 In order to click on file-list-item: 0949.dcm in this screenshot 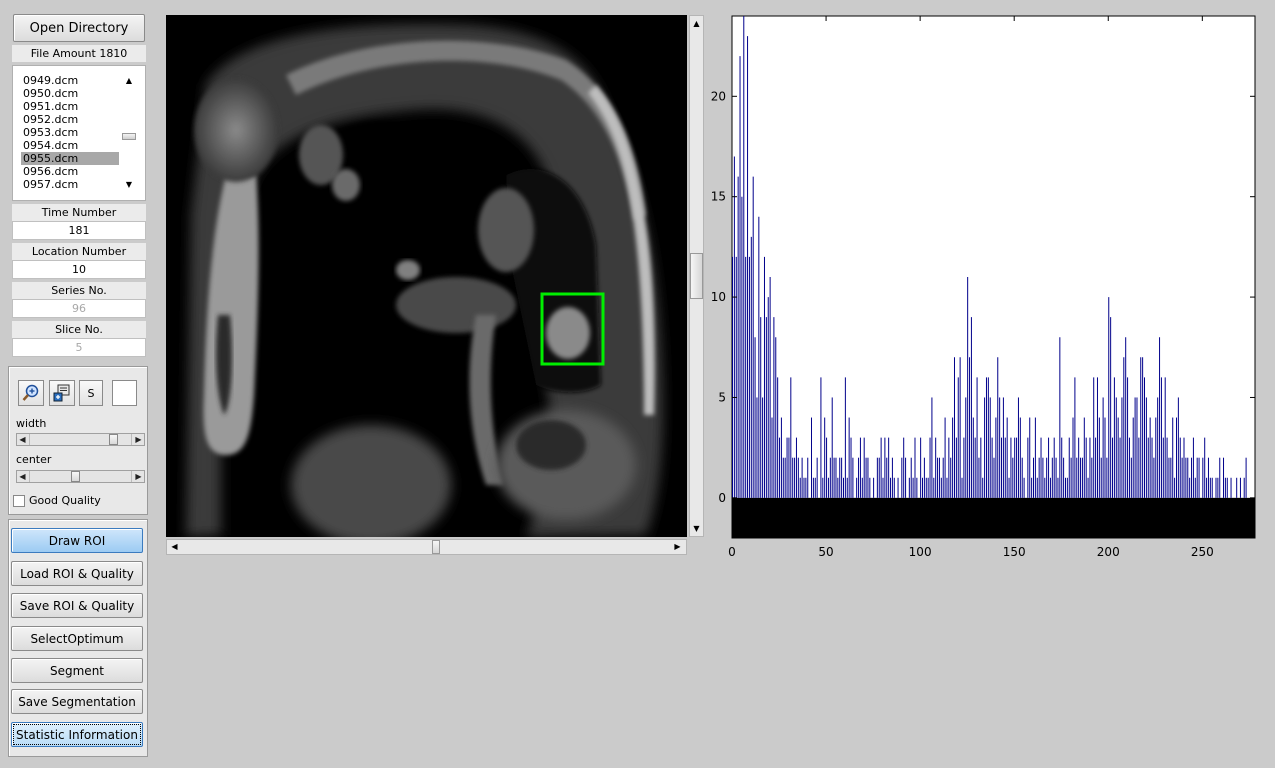, I will do `click(51, 80)`.